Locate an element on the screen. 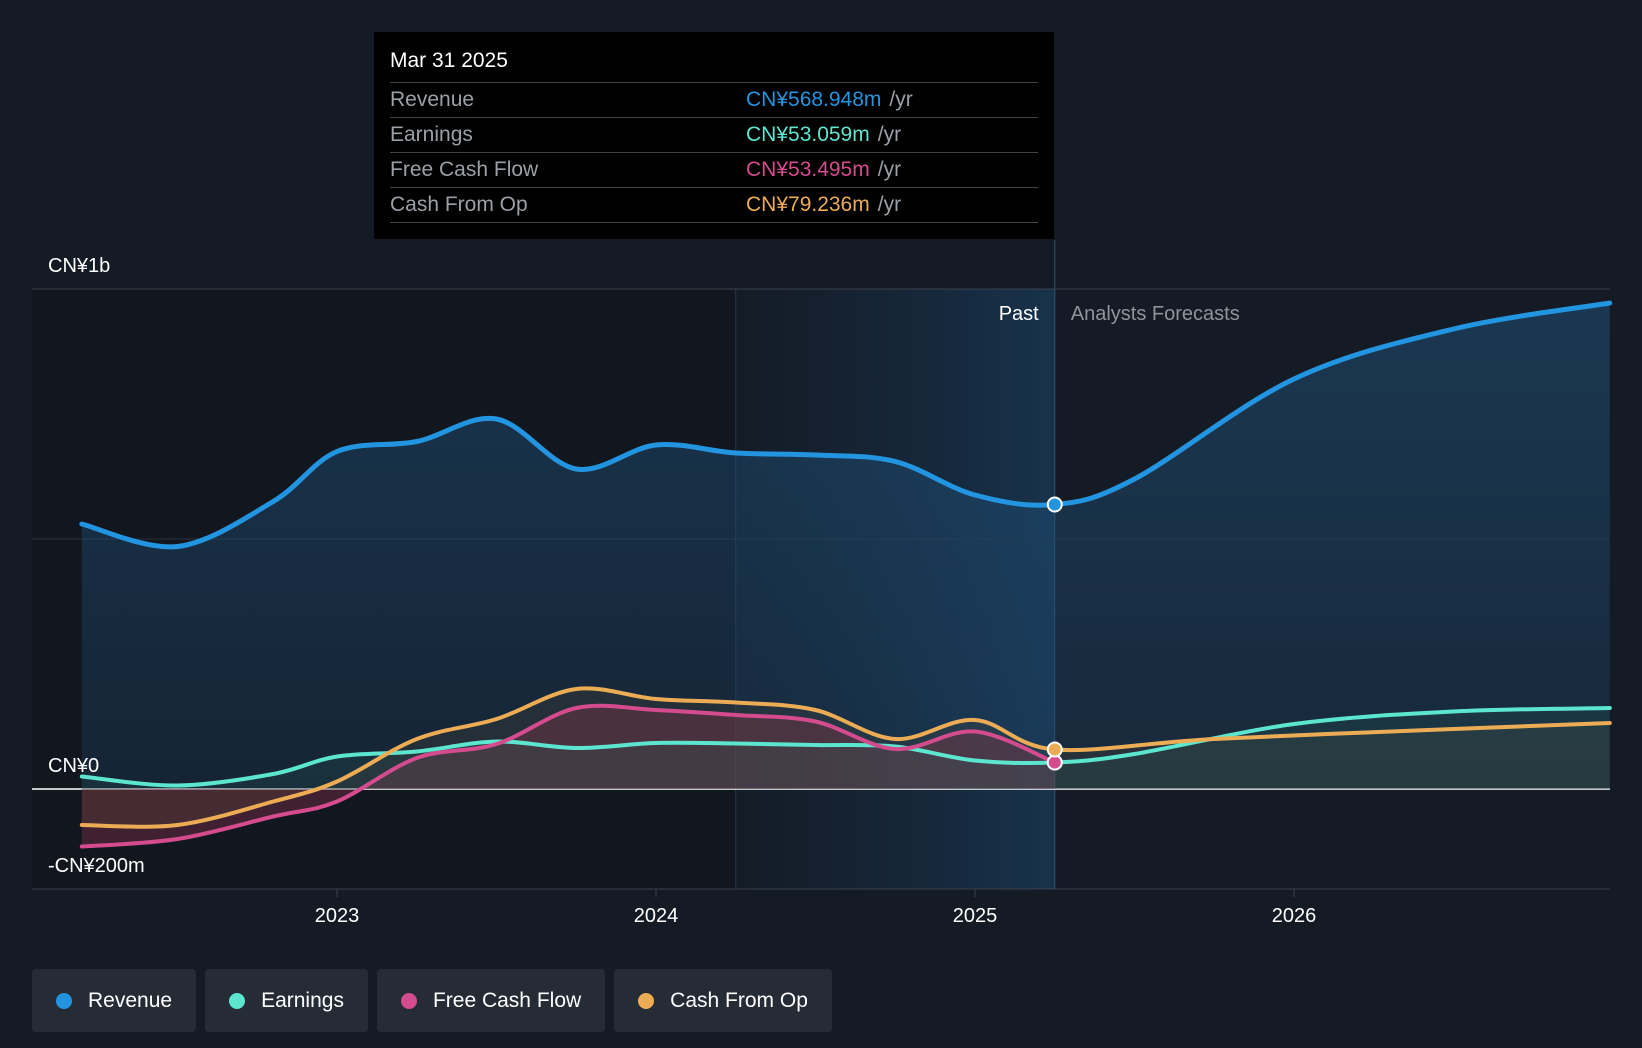 The image size is (1642, 1048). legend-revenue: Revenue is located at coordinates (114, 1000).